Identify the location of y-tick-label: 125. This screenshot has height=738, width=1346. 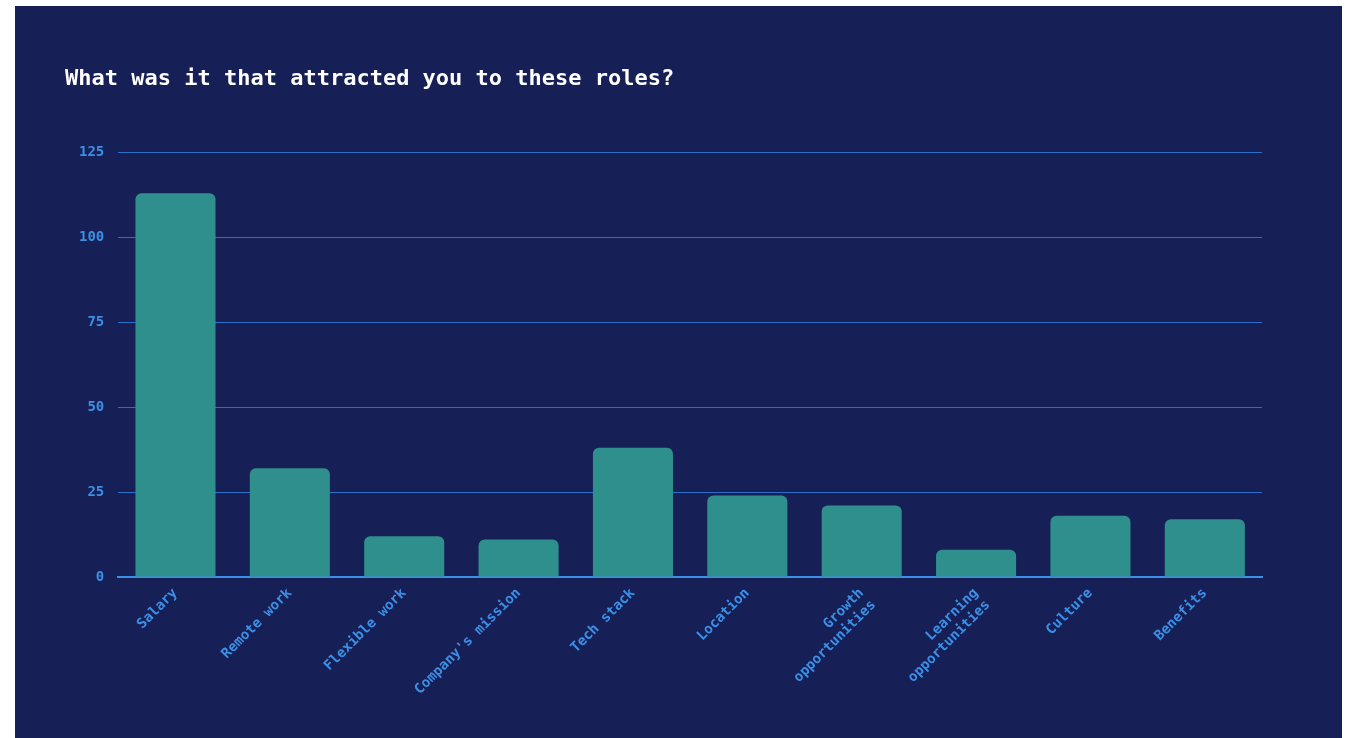
(91, 151).